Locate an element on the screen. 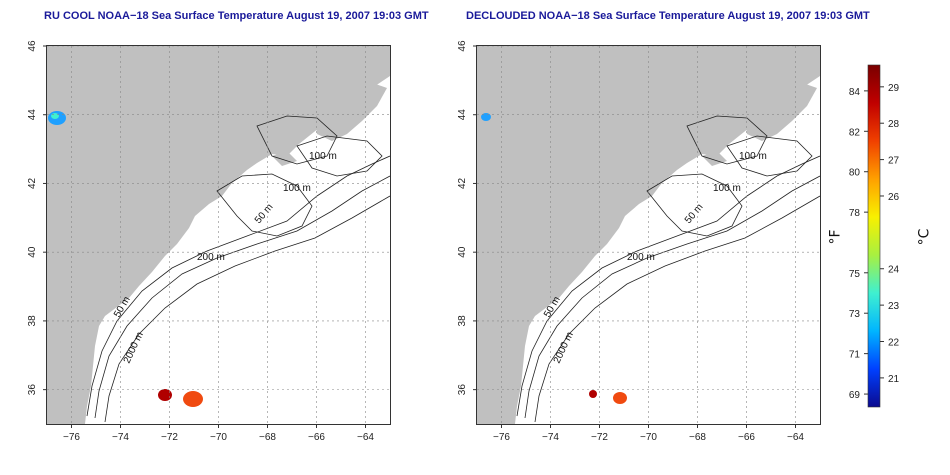 The width and height of the screenshot is (950, 475). fahrenheit-tick-label: 73 is located at coordinates (855, 314).